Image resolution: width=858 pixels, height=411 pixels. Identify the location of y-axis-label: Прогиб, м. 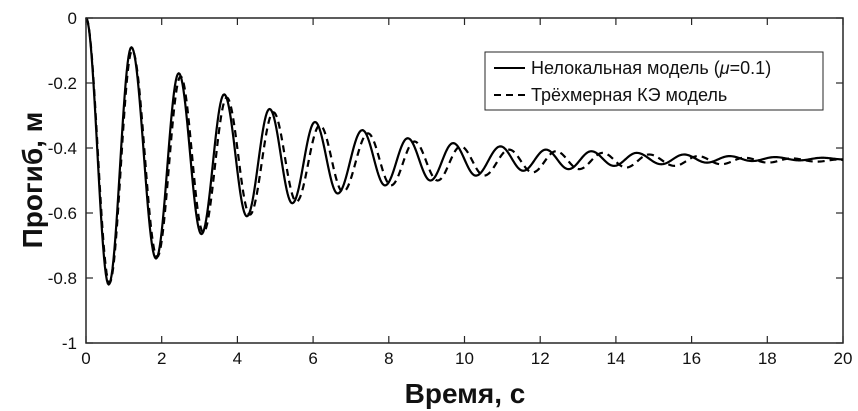
(32, 180).